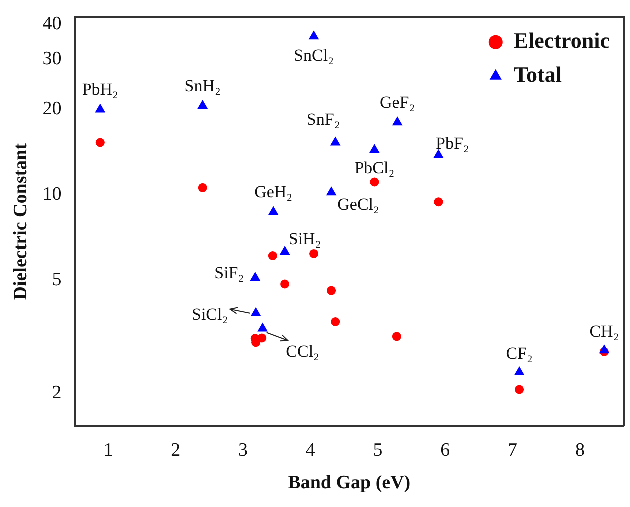  I want to click on annotation: SnCl₂, so click(314, 56).